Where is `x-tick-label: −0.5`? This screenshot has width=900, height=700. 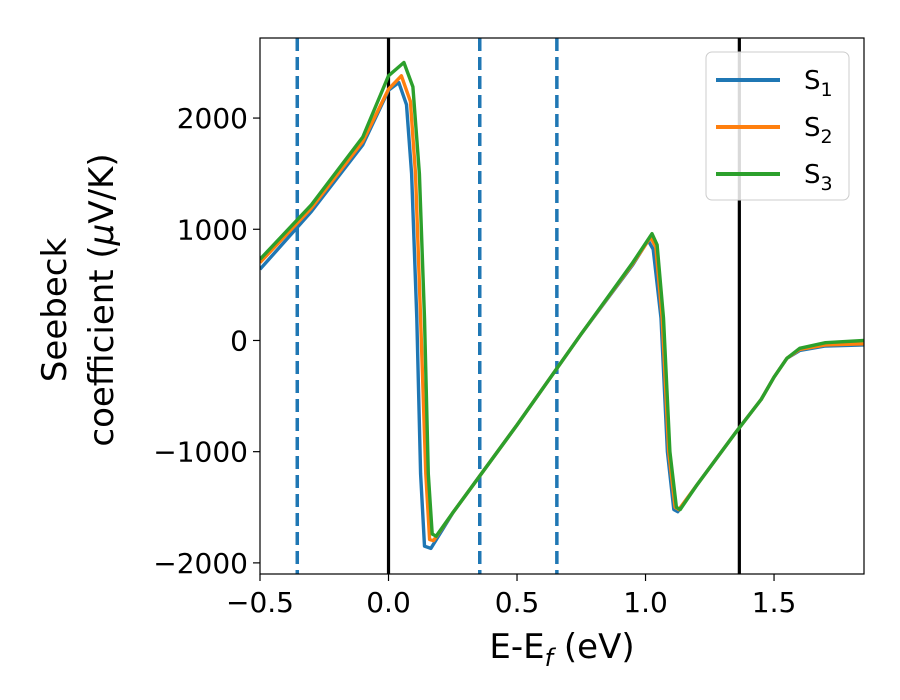 x-tick-label: −0.5 is located at coordinates (260, 602).